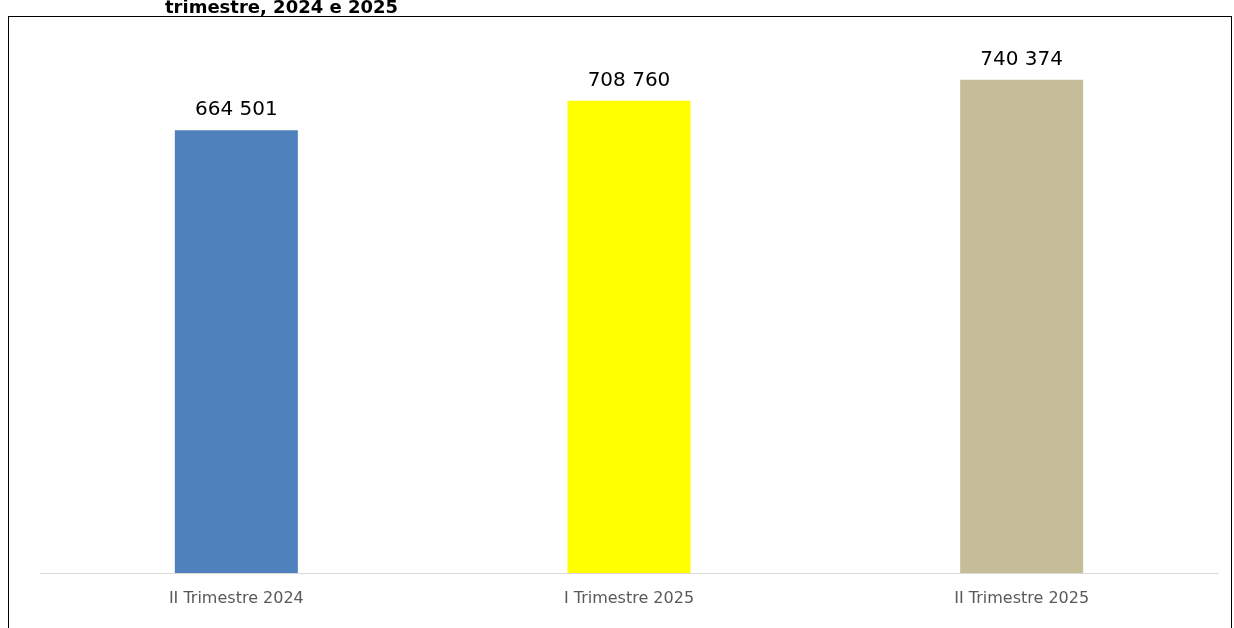 This screenshot has height=628, width=1234. I want to click on data-label: 740 374, so click(1022, 57).